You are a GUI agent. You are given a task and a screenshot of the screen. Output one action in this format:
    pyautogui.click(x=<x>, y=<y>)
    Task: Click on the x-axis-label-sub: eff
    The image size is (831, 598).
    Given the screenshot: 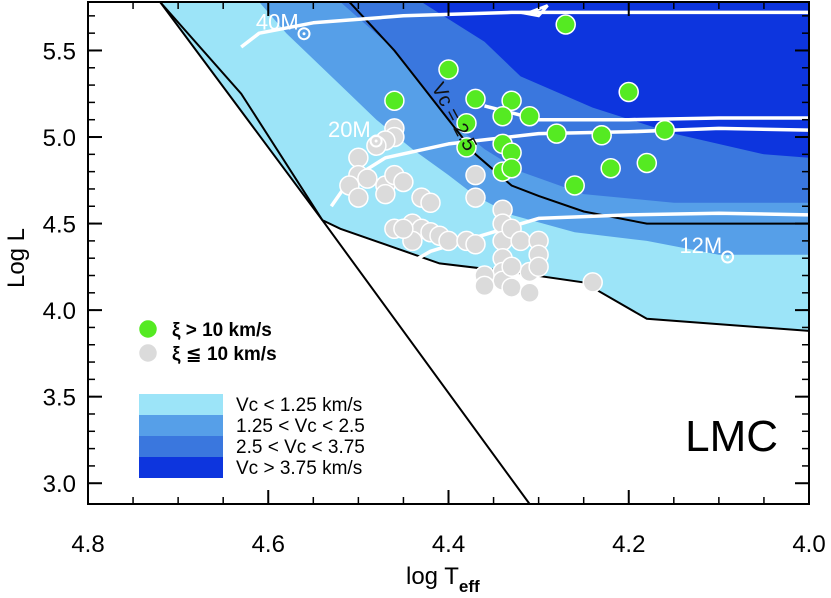 What is the action you would take?
    pyautogui.click(x=469, y=586)
    